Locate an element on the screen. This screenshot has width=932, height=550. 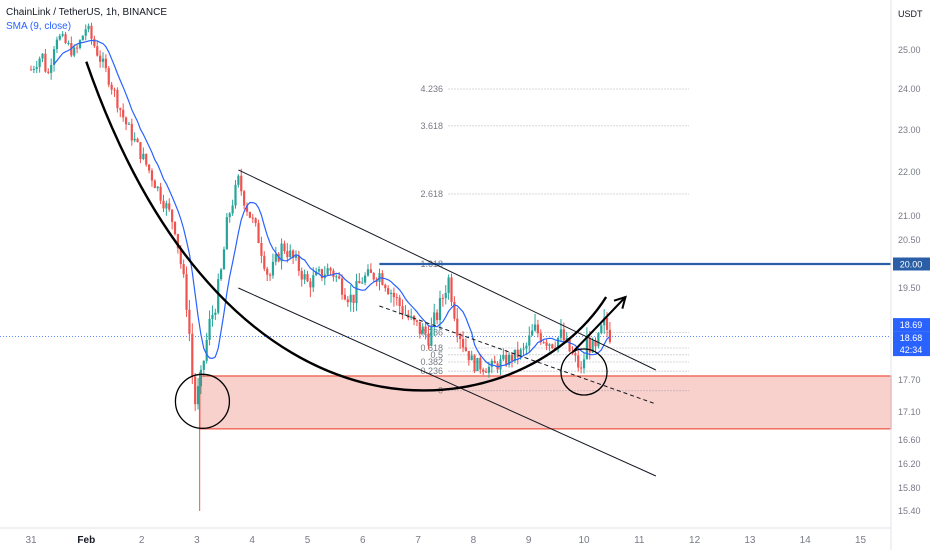
projection-arrow is located at coordinates (599, 324).